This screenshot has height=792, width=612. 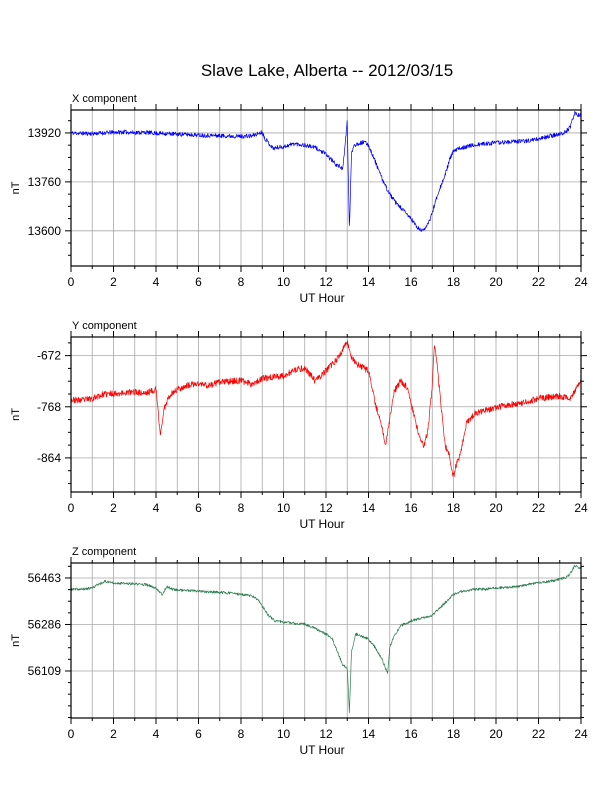 I want to click on y-tick-label: -672, so click(x=49, y=356).